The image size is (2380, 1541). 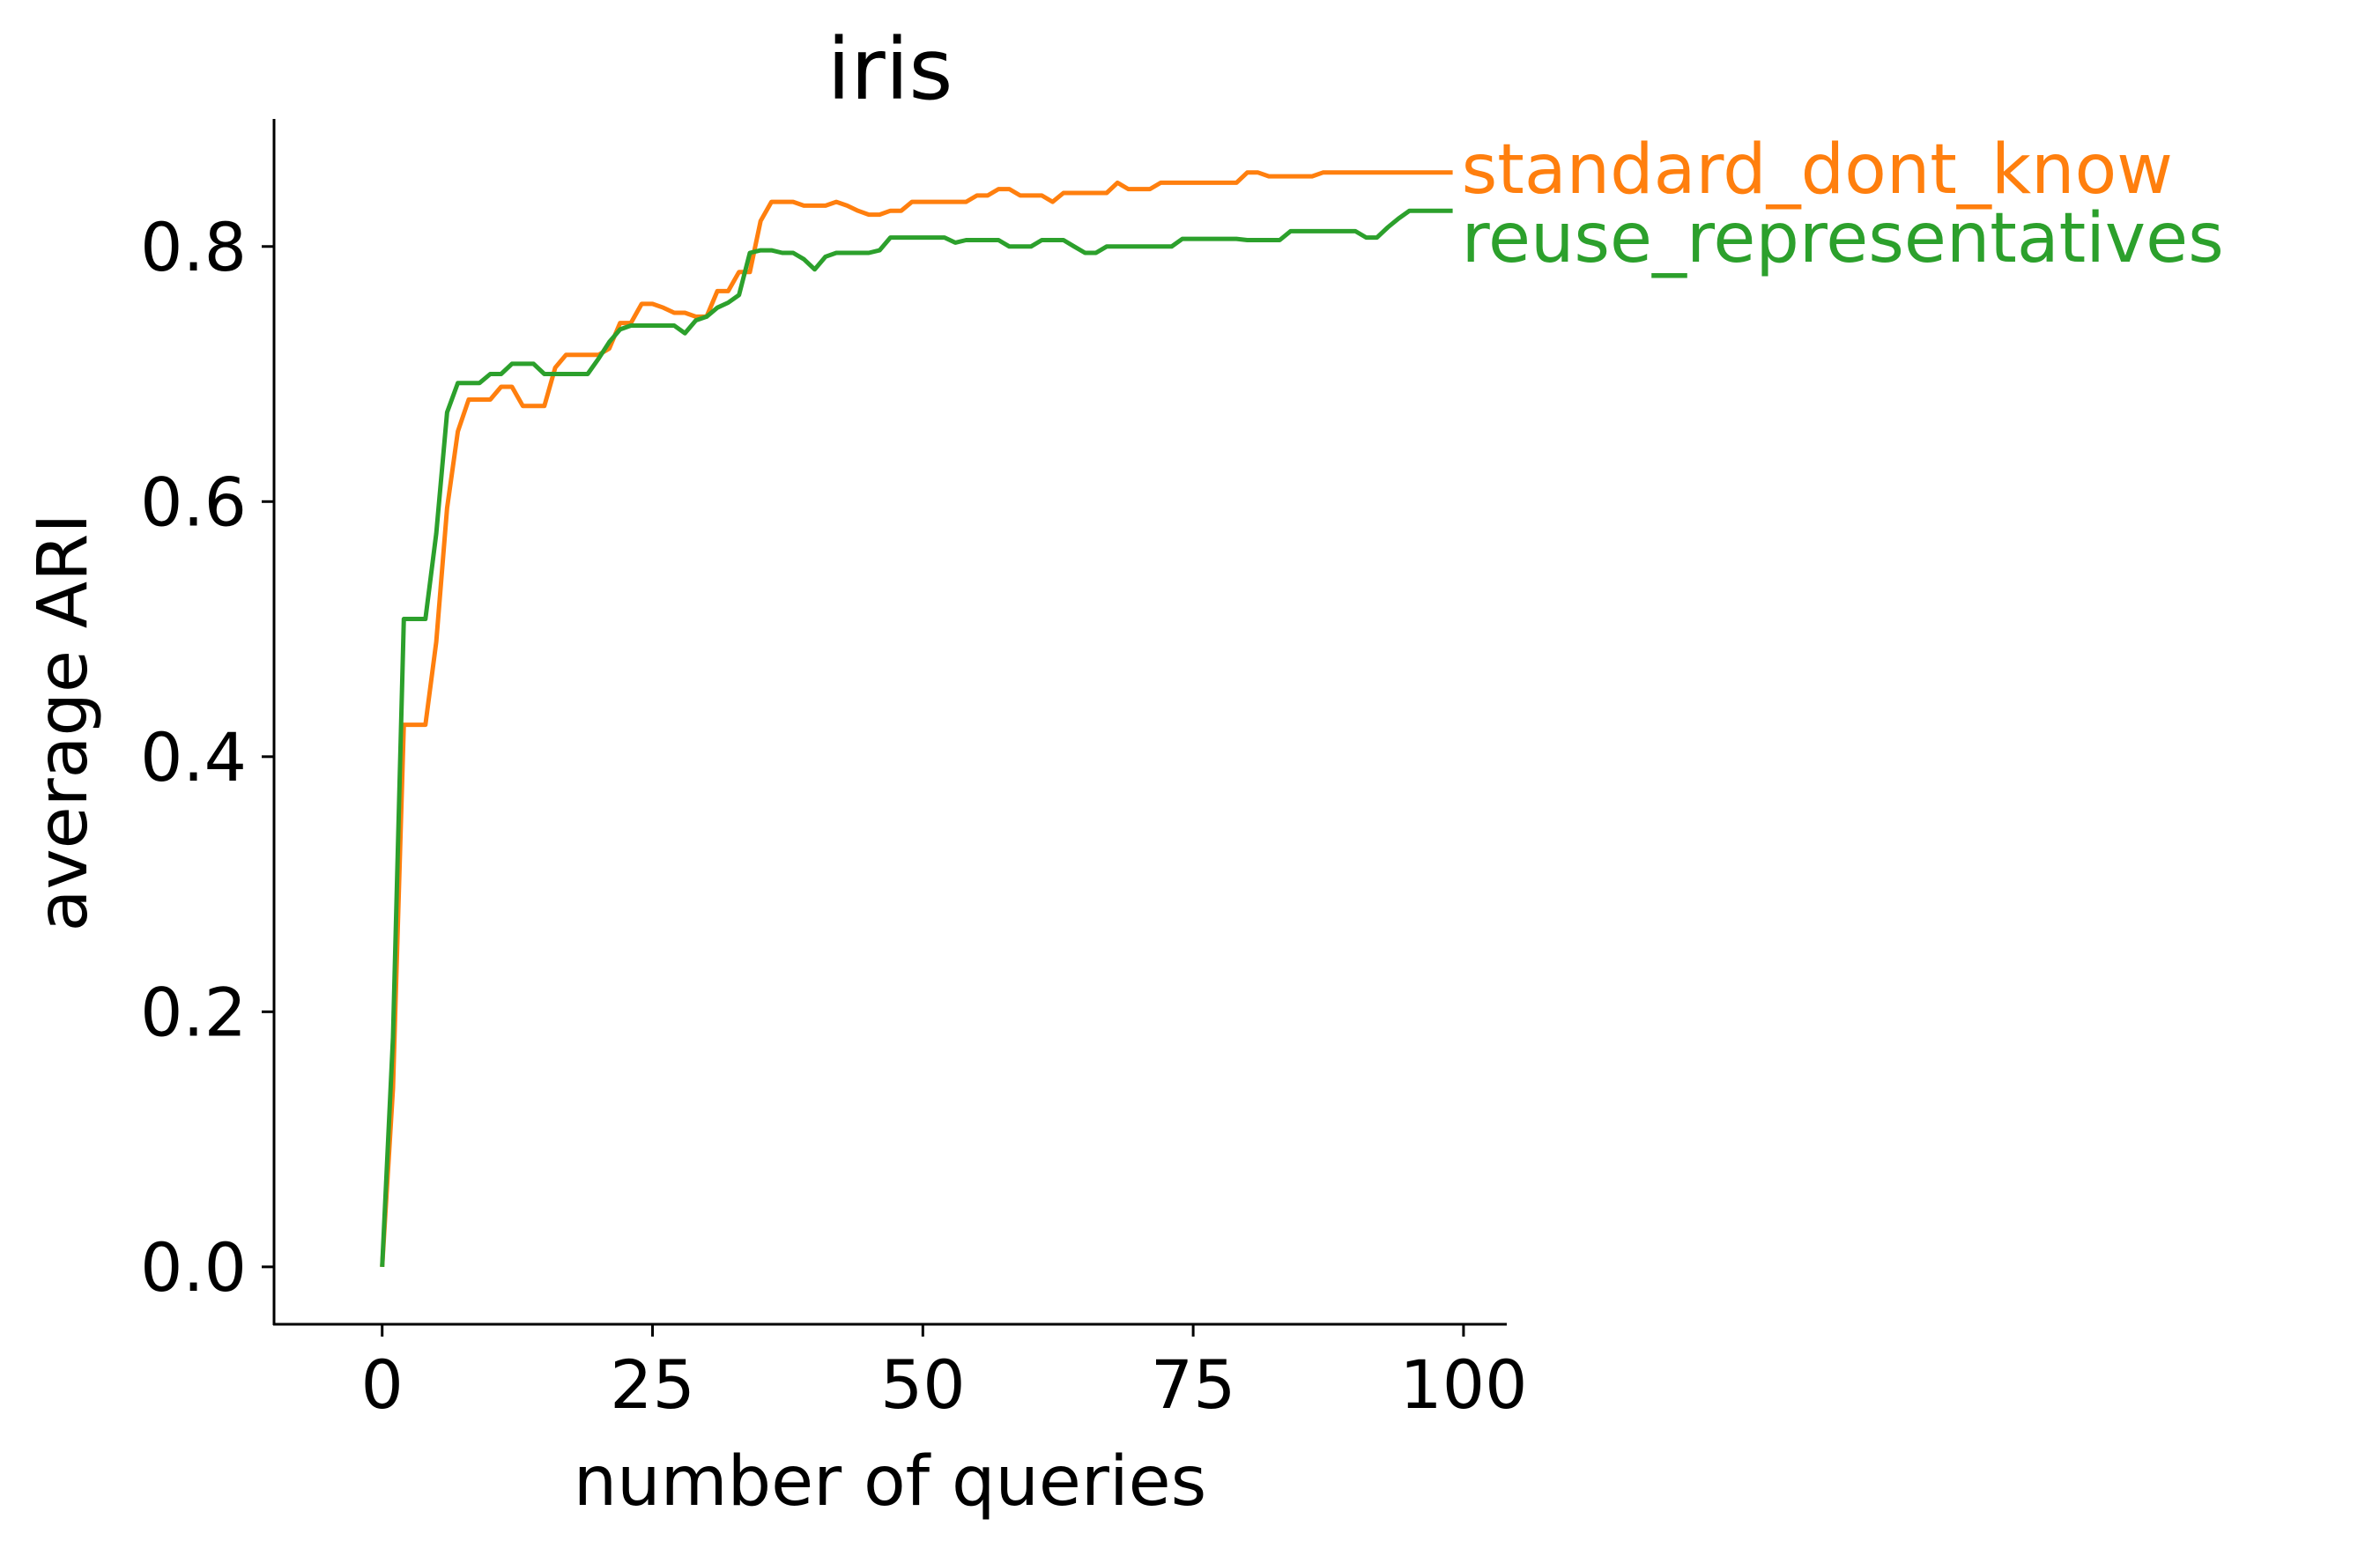 What do you see at coordinates (193, 757) in the screenshot?
I see `y-tick-label: 0.4` at bounding box center [193, 757].